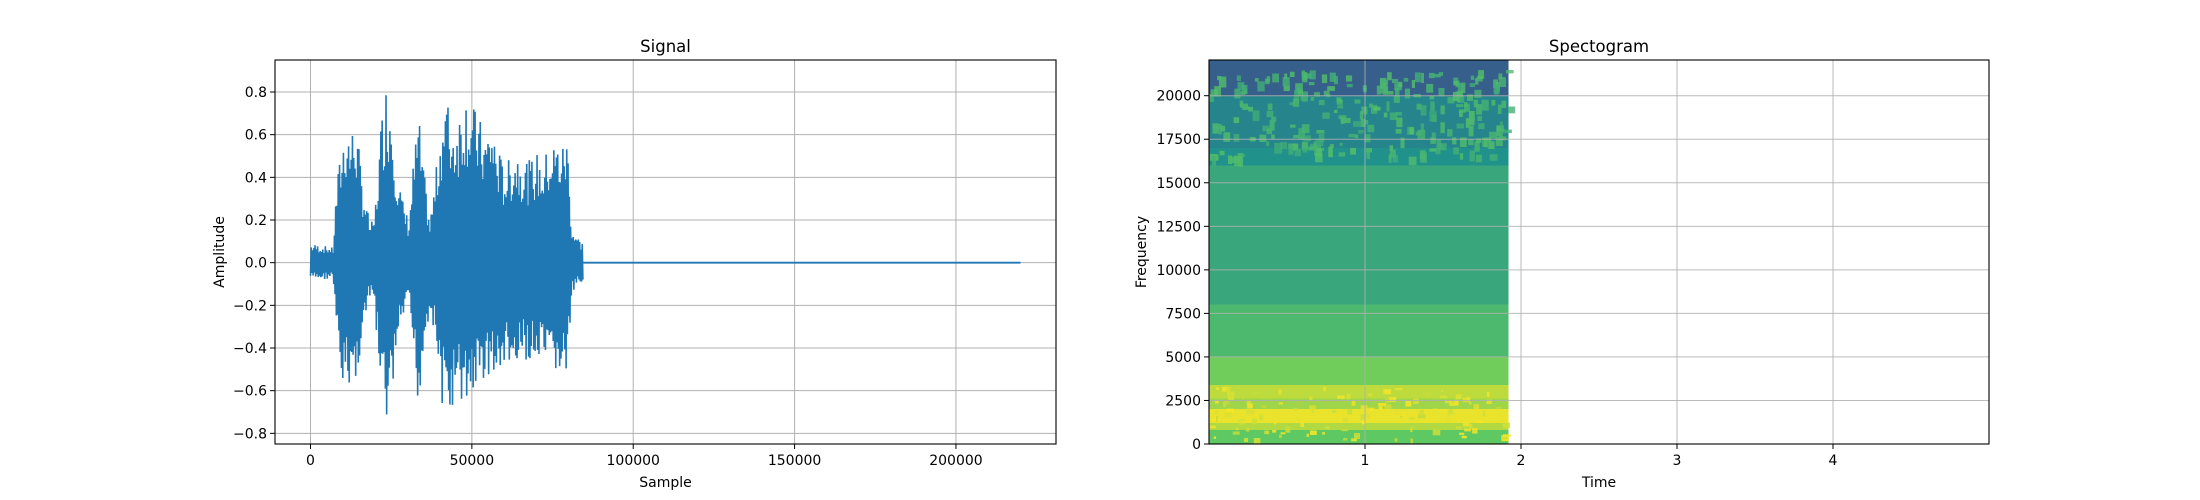 The height and width of the screenshot is (500, 2200). Describe the element at coordinates (446, 255) in the screenshot. I see `signal-waveform` at that location.